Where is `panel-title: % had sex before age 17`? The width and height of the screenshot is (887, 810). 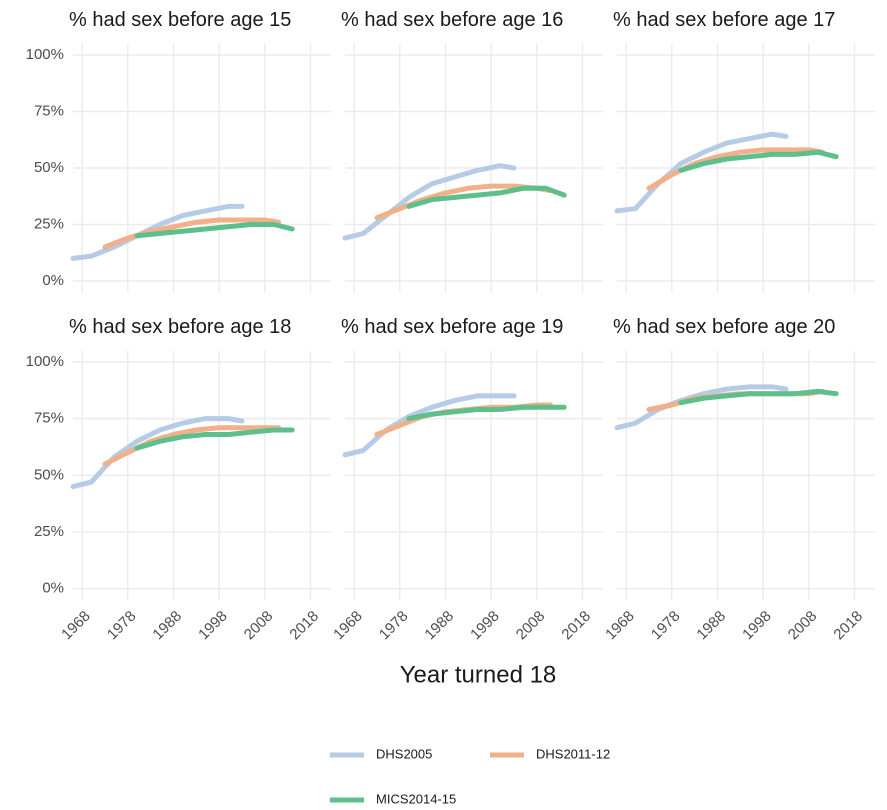
panel-title: % had sex before age 17 is located at coordinates (724, 20).